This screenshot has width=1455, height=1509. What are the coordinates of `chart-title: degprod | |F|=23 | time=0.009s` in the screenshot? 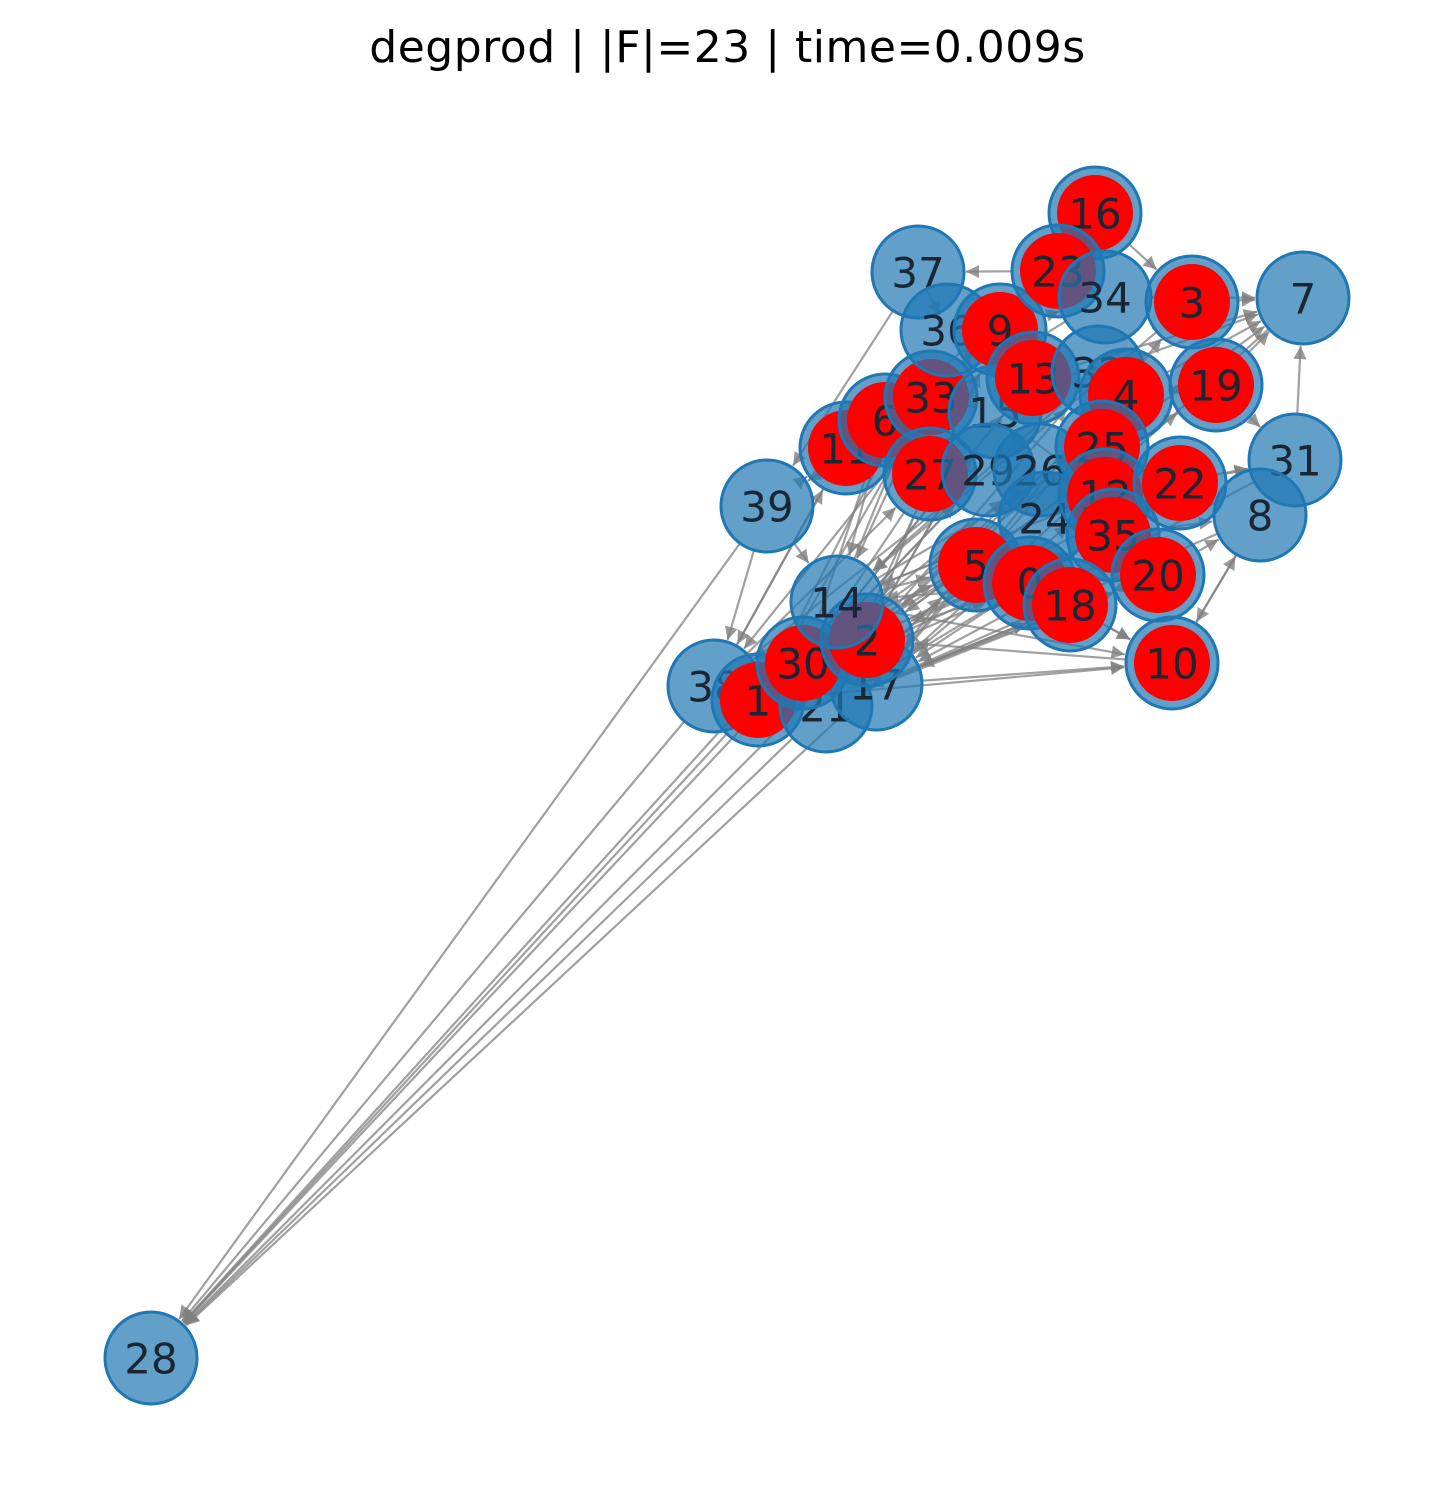 It's located at (727, 47).